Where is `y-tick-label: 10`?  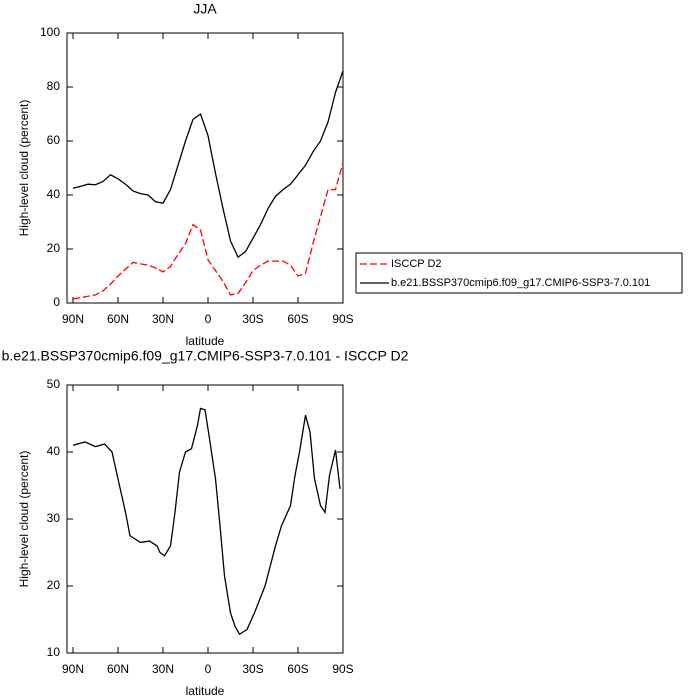 y-tick-label: 10 is located at coordinates (54, 652).